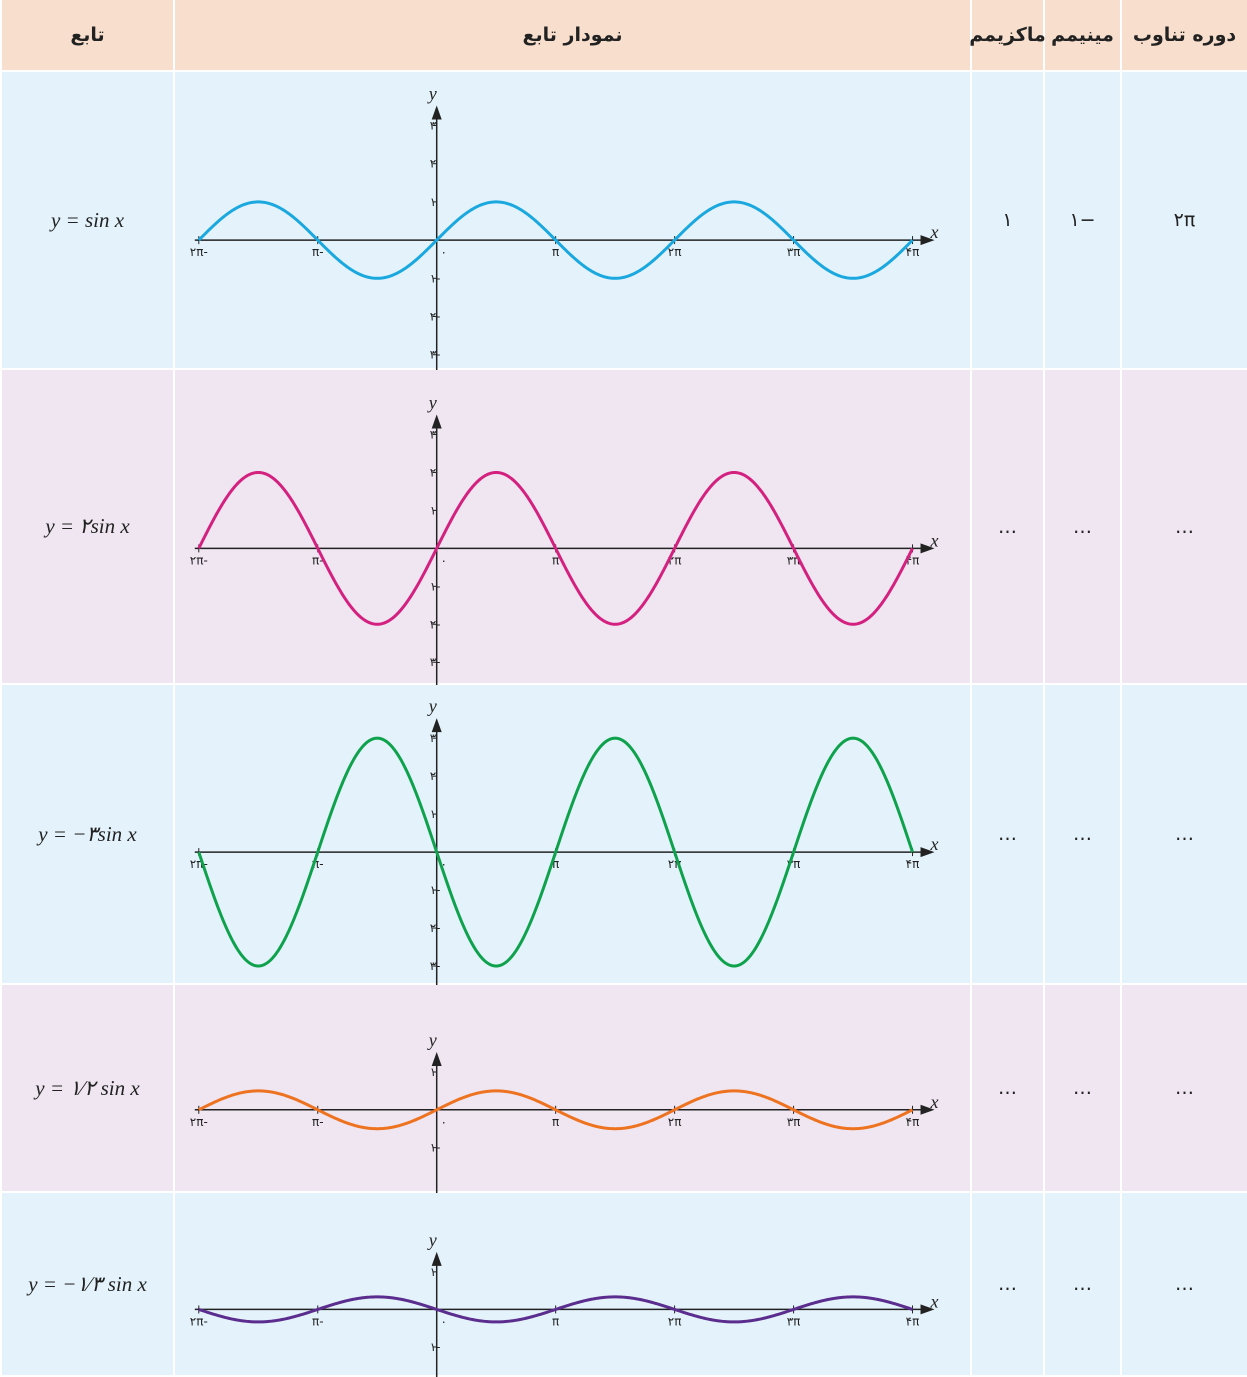 The image size is (1247, 1377). Describe the element at coordinates (86, 1285) in the screenshot. I see `function: y = −۱⁄۳ sin x` at that location.